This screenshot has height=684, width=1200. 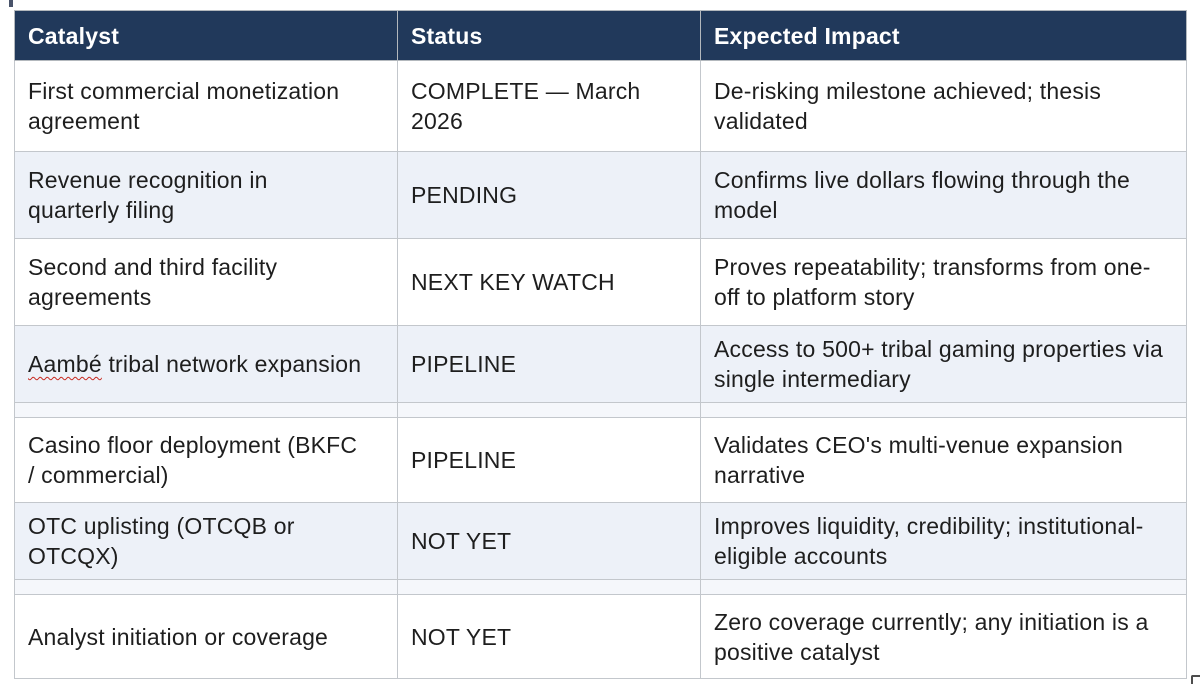 What do you see at coordinates (206, 106) in the screenshot?
I see `catalyst-cell: First commercial monetization agreement` at bounding box center [206, 106].